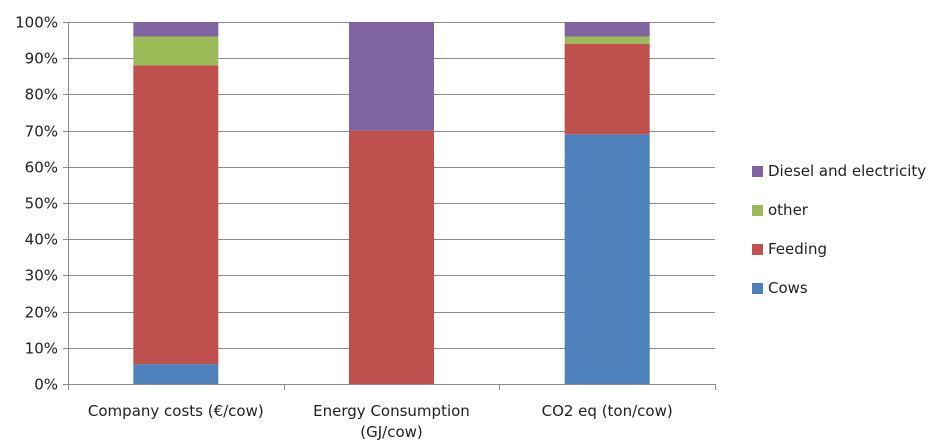 This screenshot has height=445, width=950. What do you see at coordinates (391, 432) in the screenshot?
I see `category-label: (GJ/cow)` at bounding box center [391, 432].